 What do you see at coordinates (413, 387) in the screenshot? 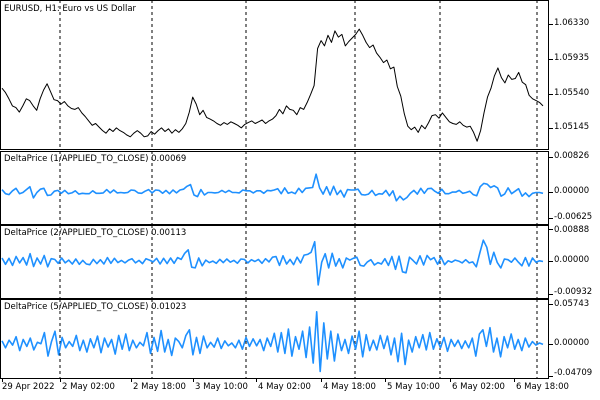
I see `time-axis-label: 5 May 10:00` at bounding box center [413, 387].